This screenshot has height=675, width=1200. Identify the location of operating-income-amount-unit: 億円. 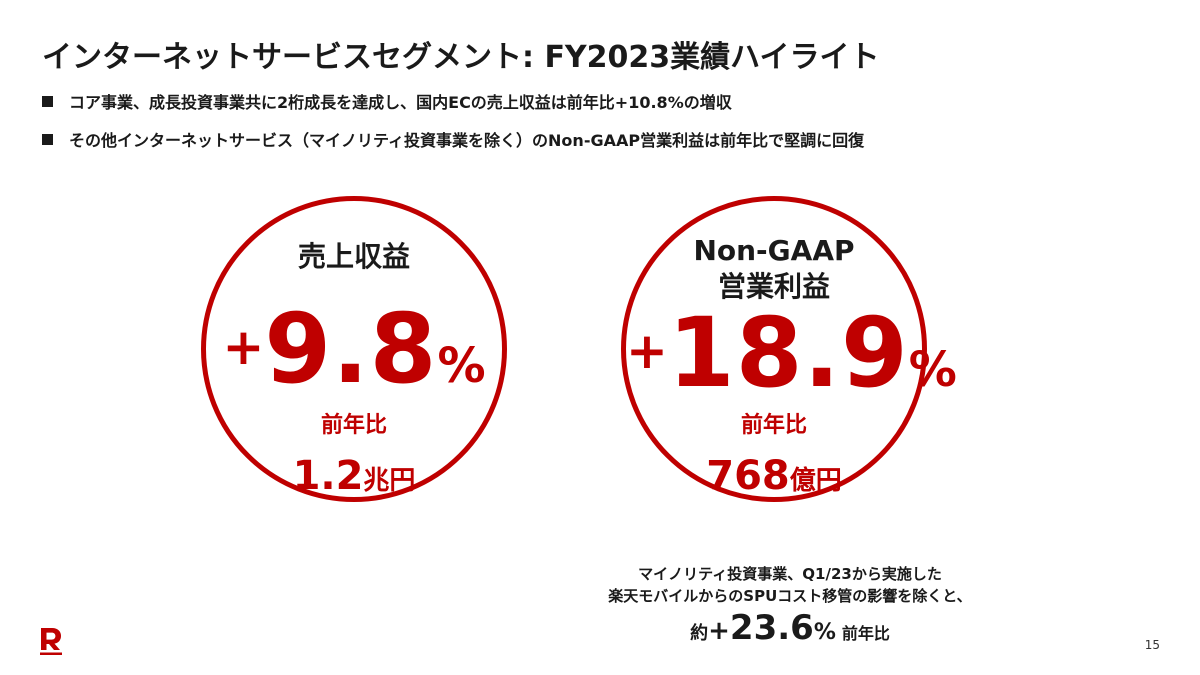
(815, 481).